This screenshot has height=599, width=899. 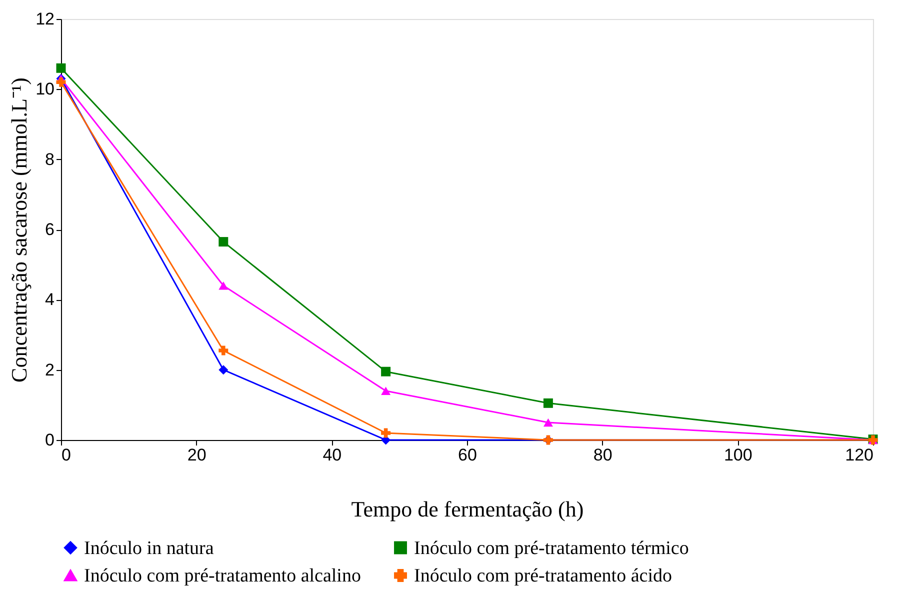 I want to click on x-tick-label: 80, so click(x=602, y=455).